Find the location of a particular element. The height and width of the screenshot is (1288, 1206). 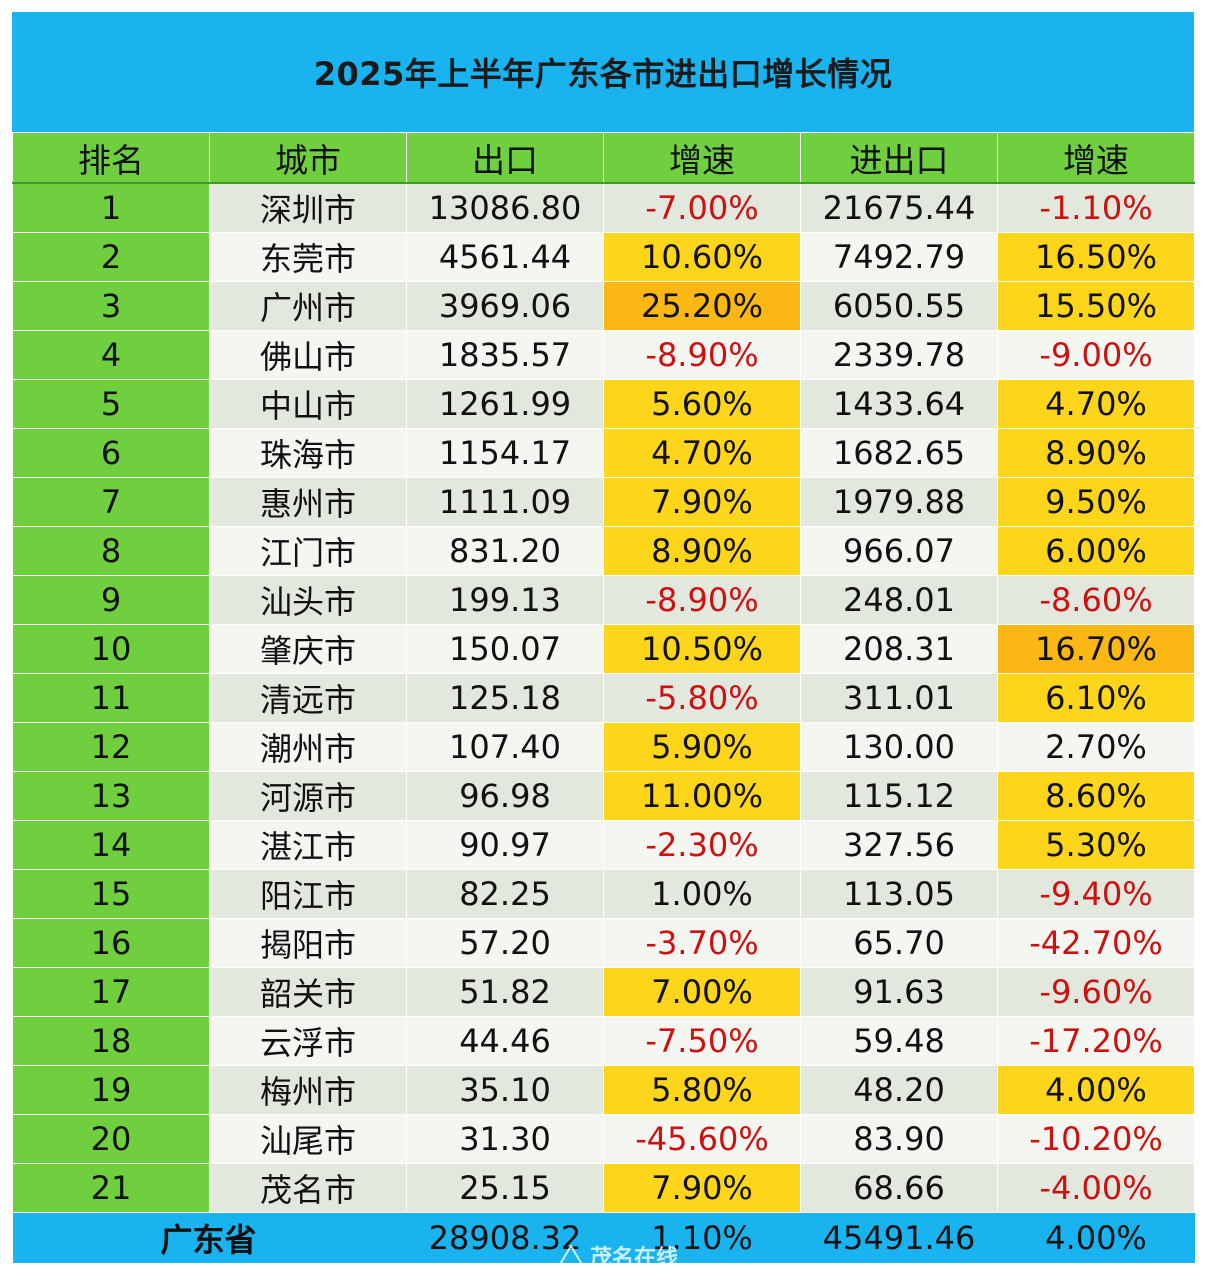

city-cell: 茂名市 is located at coordinates (308, 1188).